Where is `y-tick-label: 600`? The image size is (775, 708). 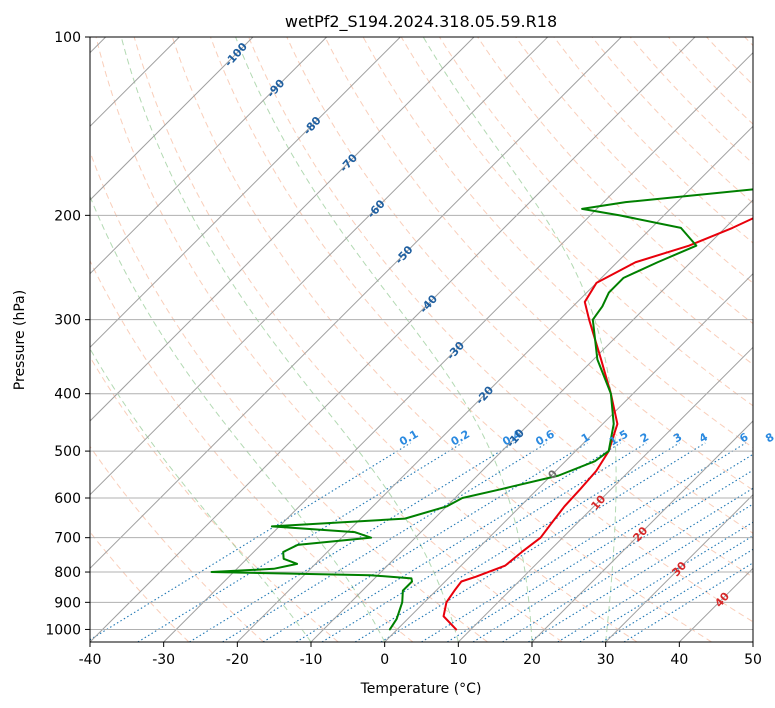
y-tick-label: 600 is located at coordinates (67, 499).